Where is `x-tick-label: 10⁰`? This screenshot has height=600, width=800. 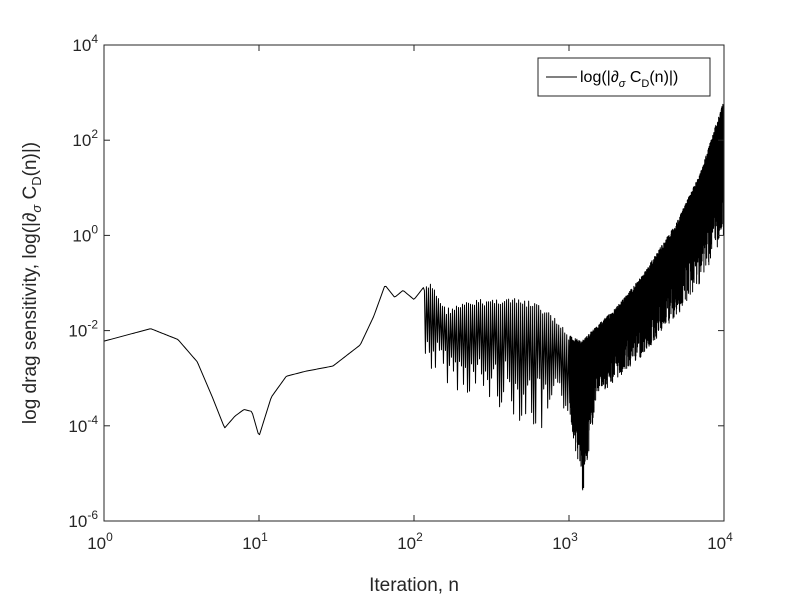
x-tick-label: 10⁰ is located at coordinates (100, 541).